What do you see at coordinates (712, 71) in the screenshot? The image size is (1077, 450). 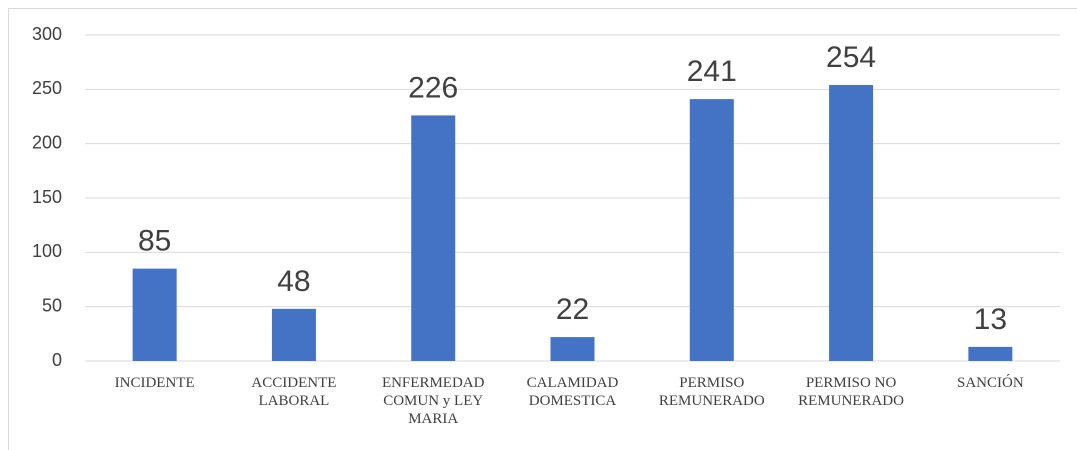 I see `data-label: 241` at bounding box center [712, 71].